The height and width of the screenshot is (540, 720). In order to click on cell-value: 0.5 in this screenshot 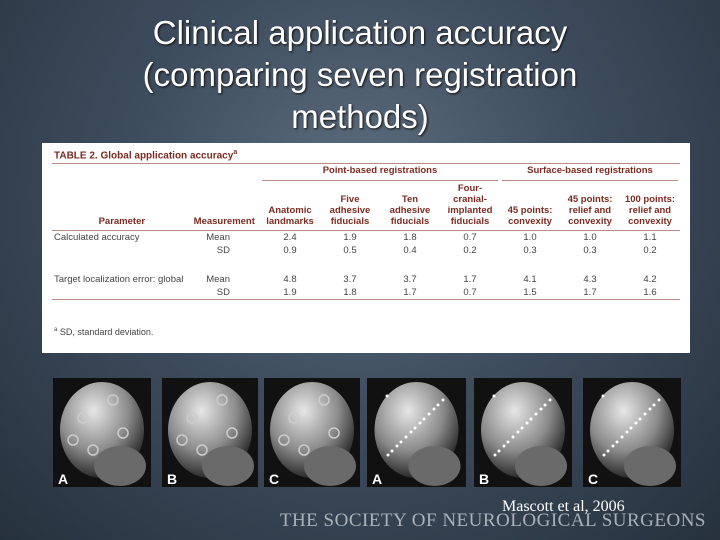, I will do `click(350, 250)`.